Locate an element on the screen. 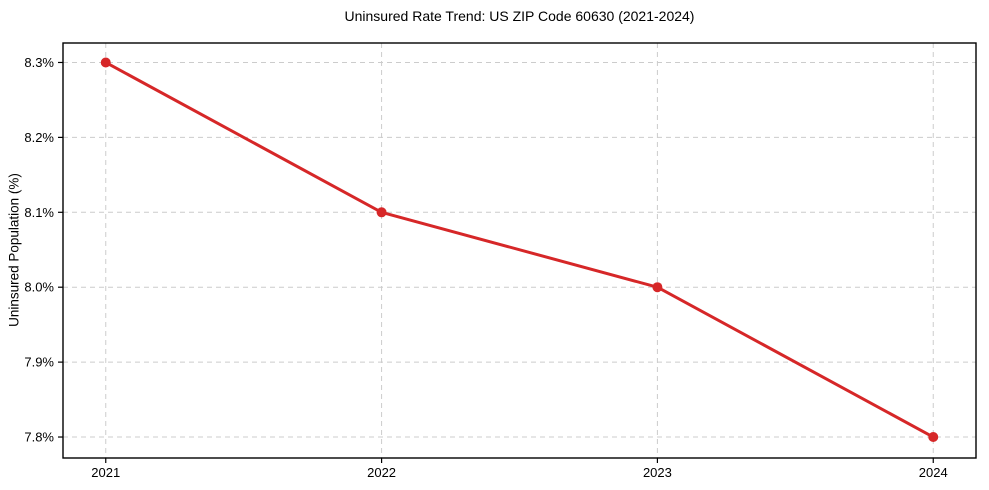  x-tick-label: 2024 is located at coordinates (933, 472).